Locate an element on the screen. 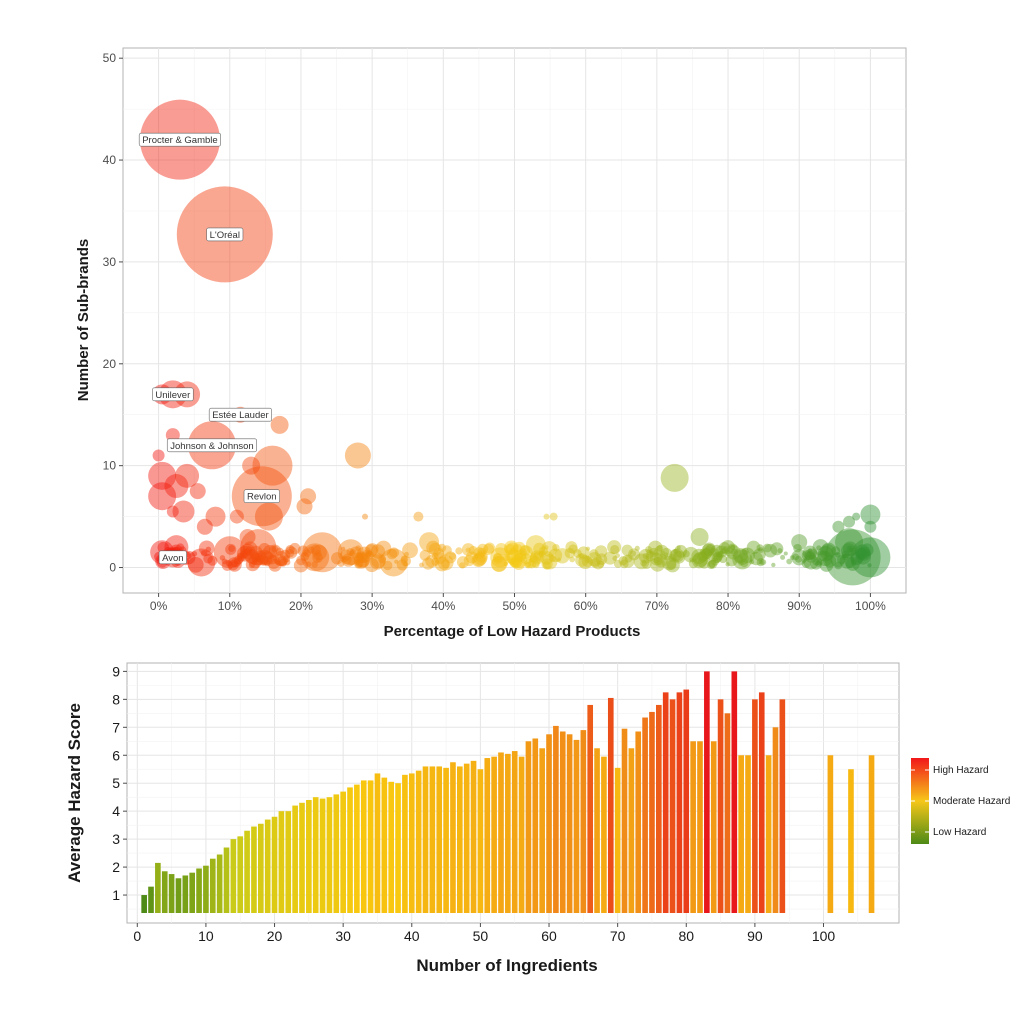  svg-text: Procter & Gamble is located at coordinates (180, 140).